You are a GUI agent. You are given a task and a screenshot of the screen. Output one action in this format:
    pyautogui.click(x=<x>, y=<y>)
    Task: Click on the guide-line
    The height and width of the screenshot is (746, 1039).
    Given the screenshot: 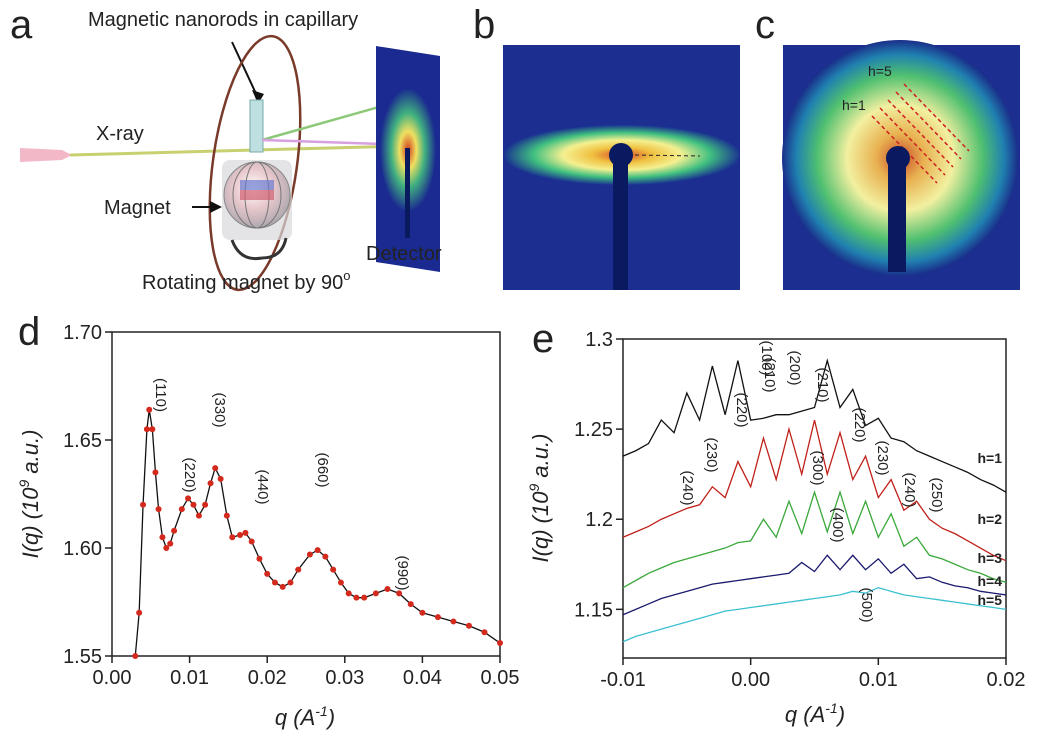 What is the action you would take?
    pyautogui.click(x=667, y=155)
    